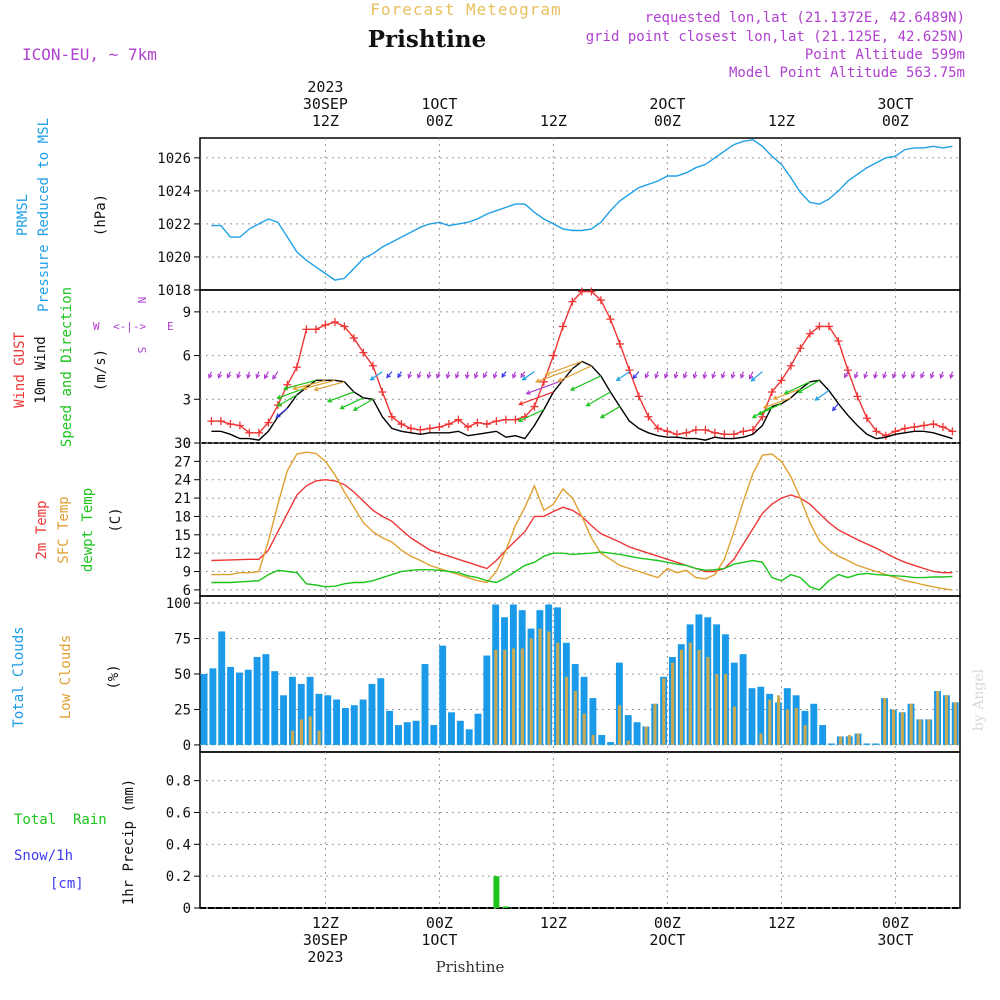 The image size is (1000, 1000). Describe the element at coordinates (88, 530) in the screenshot. I see `label-dewpt: dewpt Temp` at that location.